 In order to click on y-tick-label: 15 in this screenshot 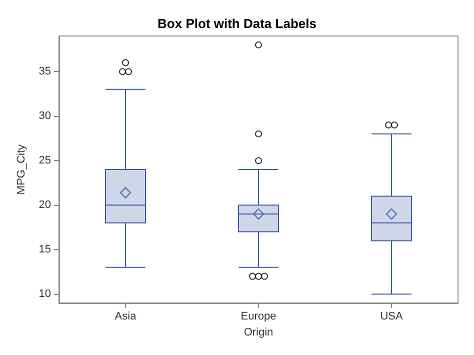, I will do `click(44, 250)`.